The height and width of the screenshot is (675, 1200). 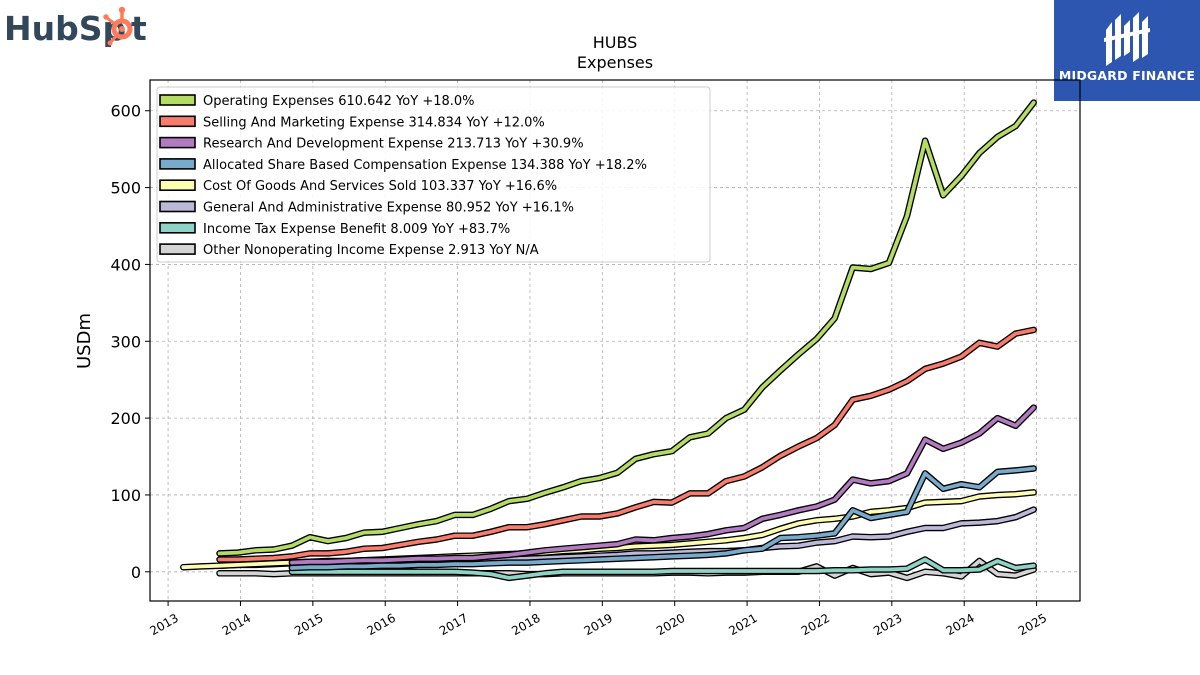 I want to click on legend-frame, so click(x=433, y=174).